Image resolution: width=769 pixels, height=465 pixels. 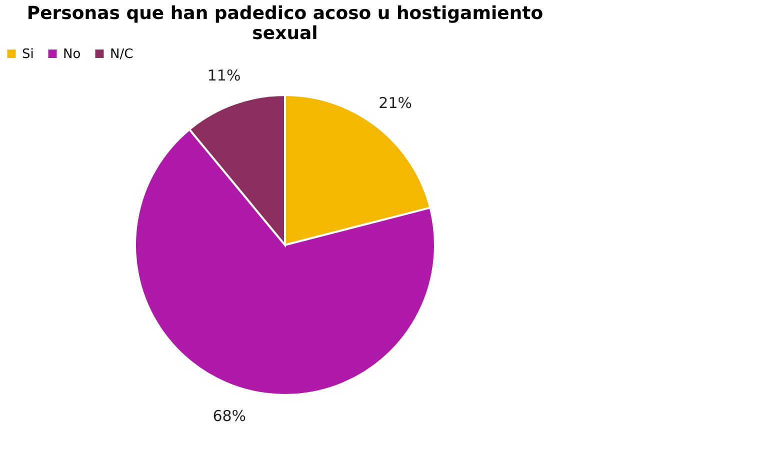 I want to click on data-label: 21%, so click(x=395, y=103).